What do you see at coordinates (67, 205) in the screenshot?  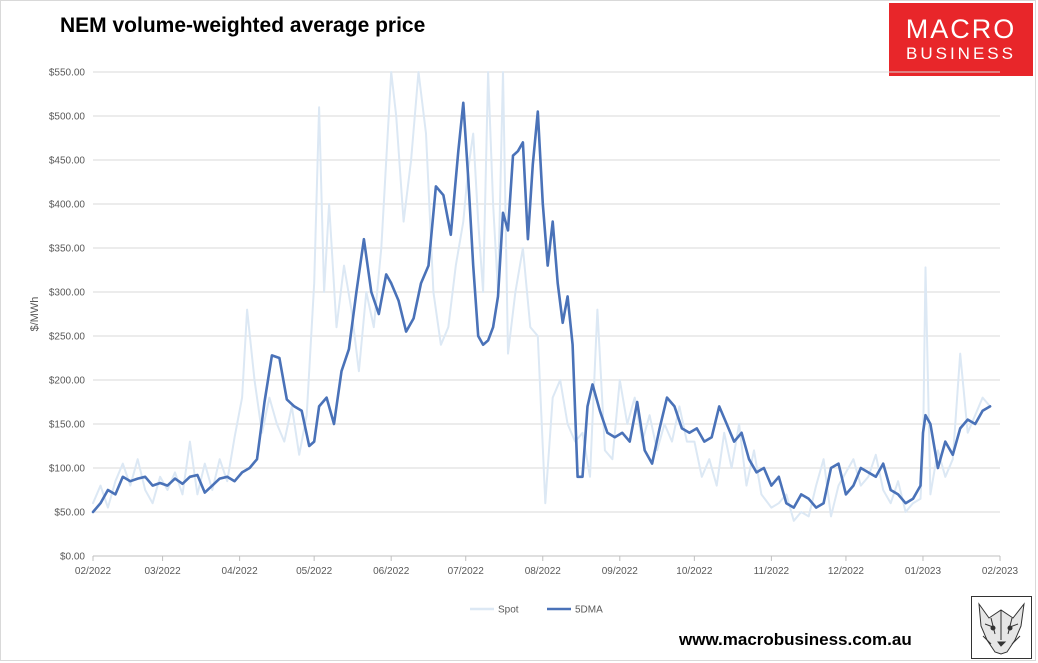 I see `y-tick-label: $400.00` at bounding box center [67, 205].